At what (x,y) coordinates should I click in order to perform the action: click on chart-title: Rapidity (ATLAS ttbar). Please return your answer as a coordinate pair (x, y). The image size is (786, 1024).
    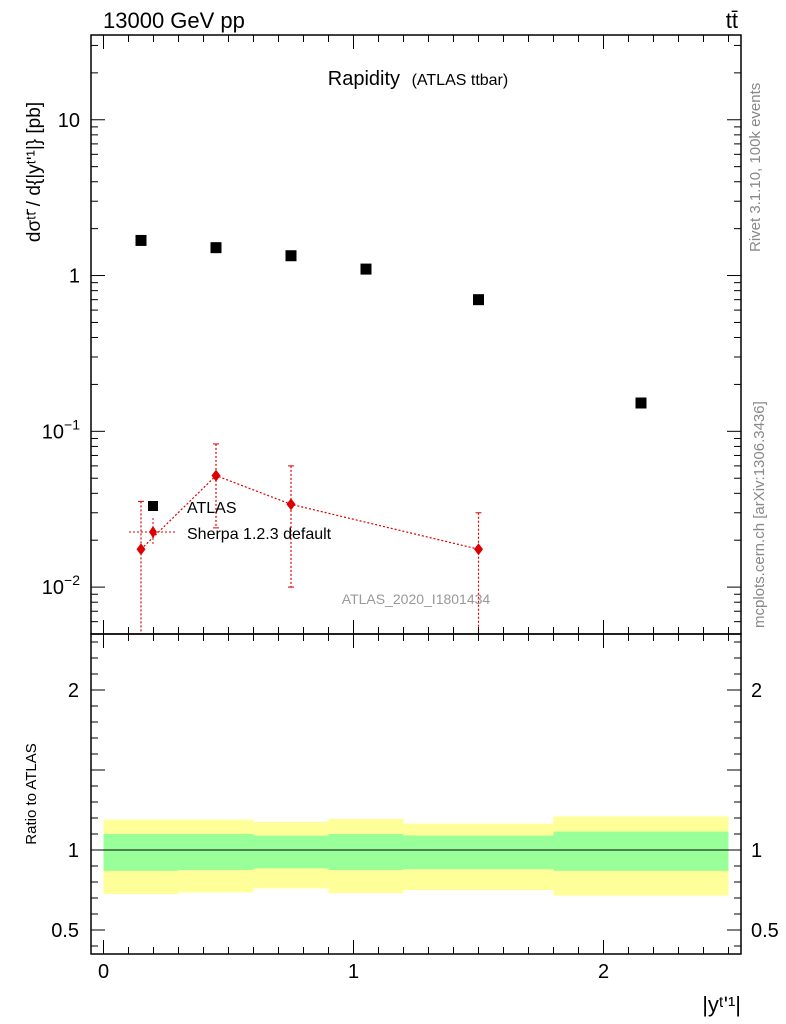
    Looking at the image, I should click on (418, 79).